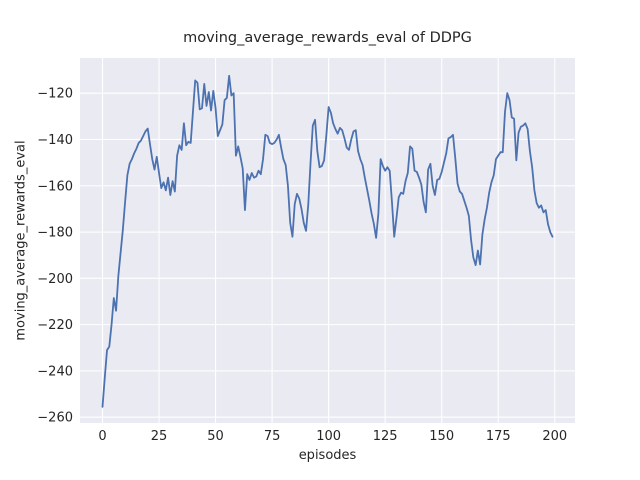 The image size is (640, 480). Describe the element at coordinates (215, 436) in the screenshot. I see `x-tick-label: 50` at that location.